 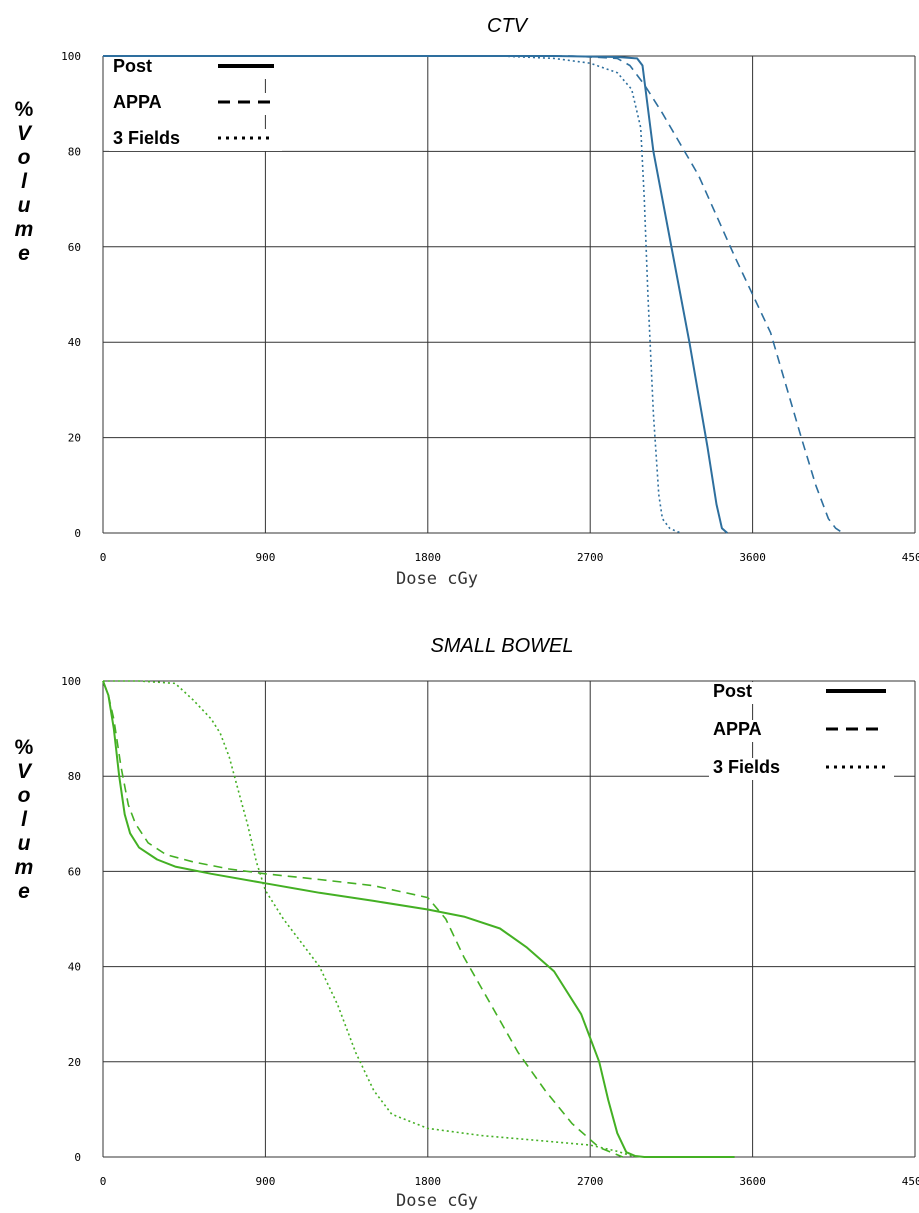 I want to click on chart-title: CTV, so click(x=508, y=26).